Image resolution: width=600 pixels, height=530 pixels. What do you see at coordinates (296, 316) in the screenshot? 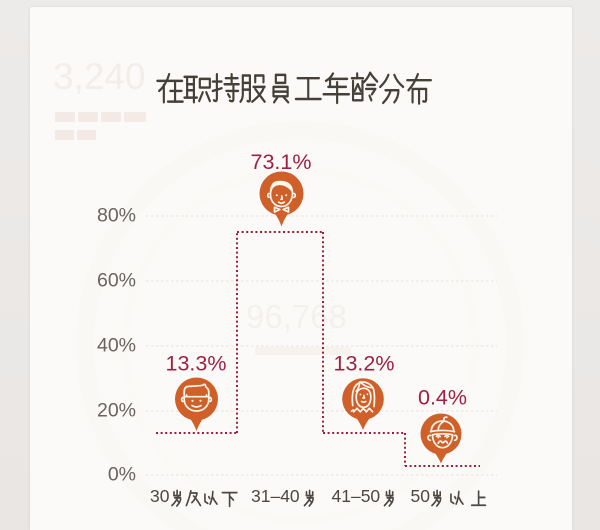
I see `svg-text: 96,768` at bounding box center [296, 316].